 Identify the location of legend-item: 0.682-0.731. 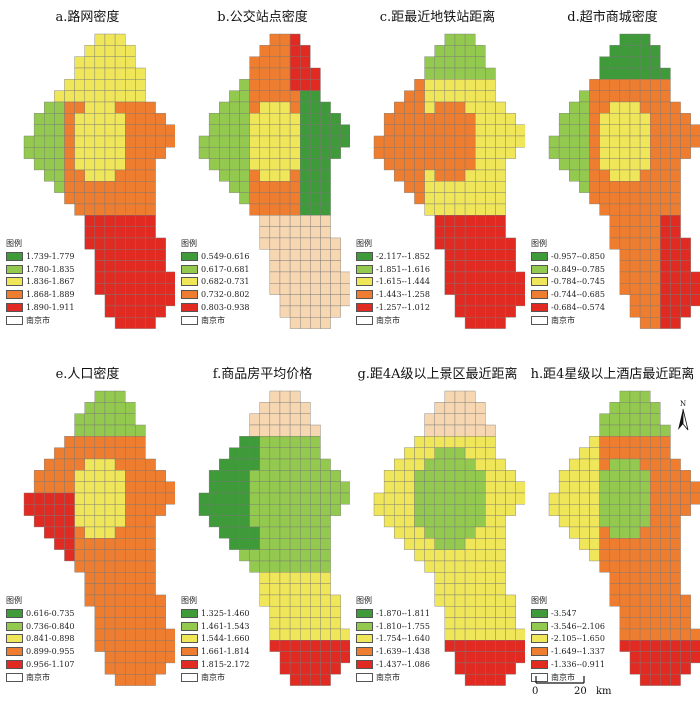
(215, 282).